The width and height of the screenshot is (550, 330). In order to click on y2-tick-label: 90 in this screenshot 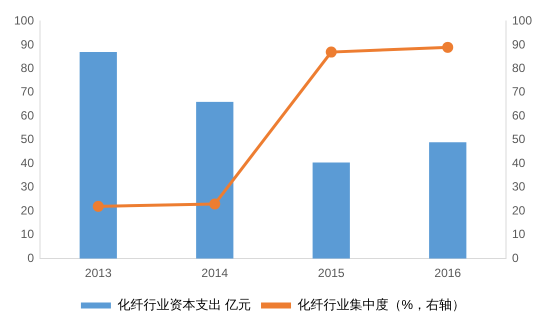, I will do `click(519, 44)`.